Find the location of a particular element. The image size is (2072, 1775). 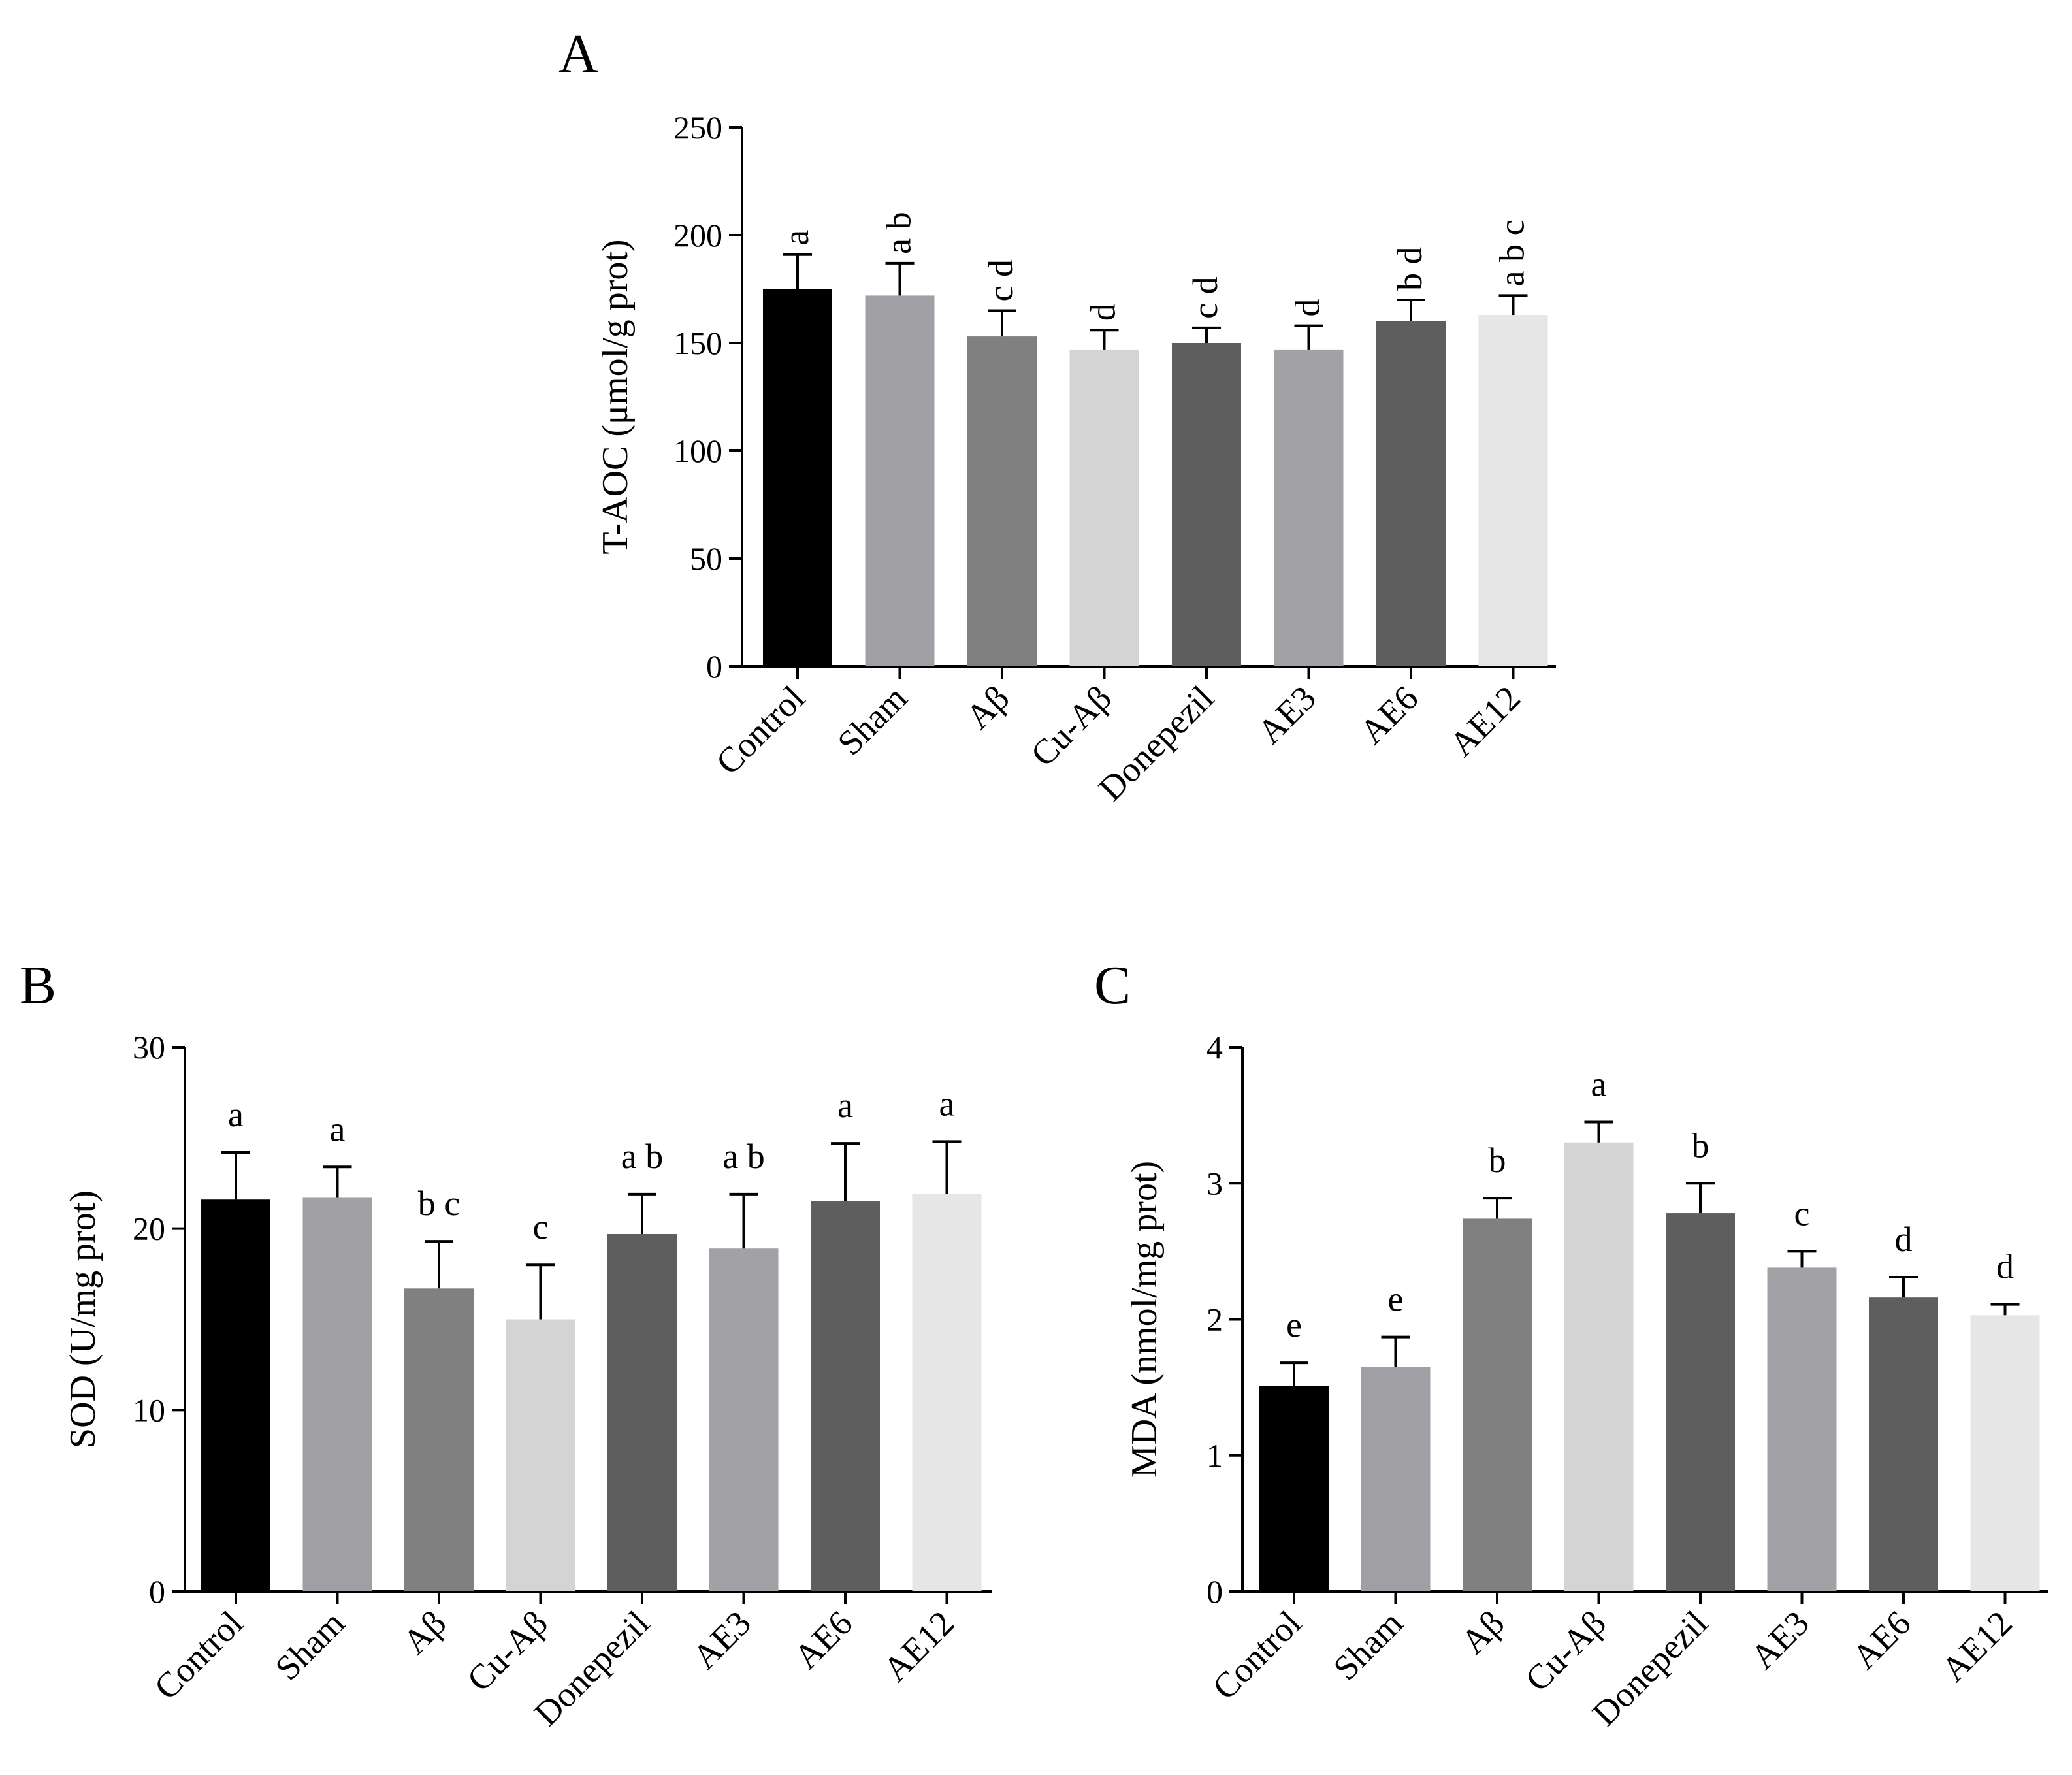

y-axis-title: SOD (U/mg prot) is located at coordinates (83, 1319).